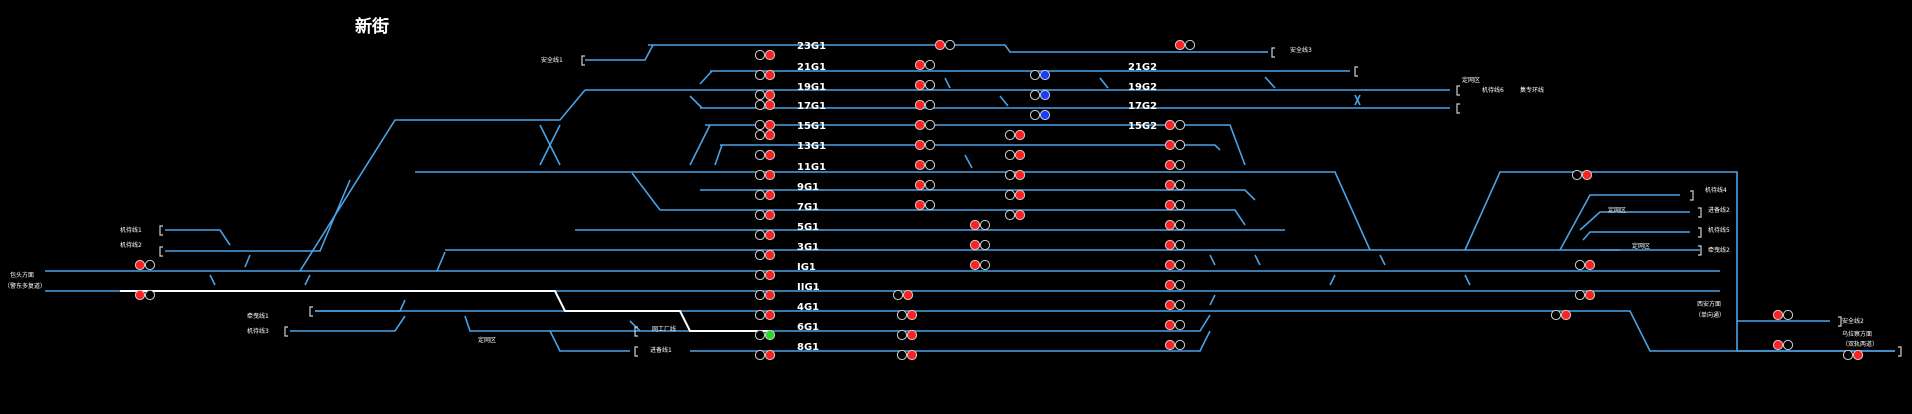 This screenshot has width=1912, height=414. Describe the element at coordinates (947, 83) in the screenshot. I see `switch-19-a` at that location.